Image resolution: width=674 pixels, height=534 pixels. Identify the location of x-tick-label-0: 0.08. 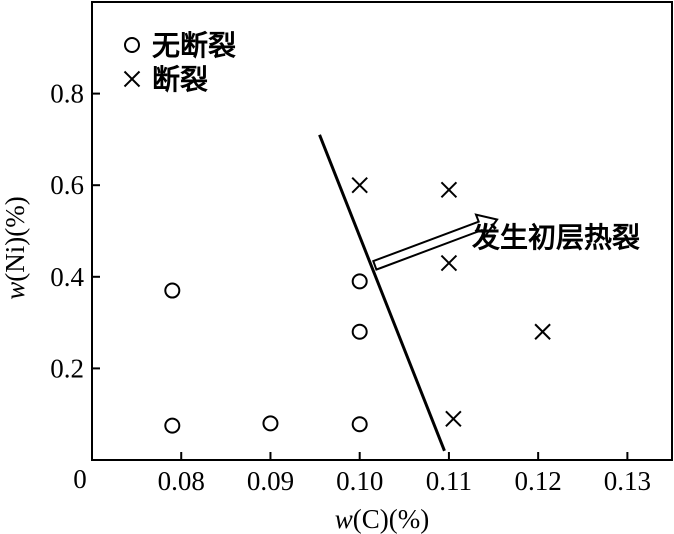
(181, 481).